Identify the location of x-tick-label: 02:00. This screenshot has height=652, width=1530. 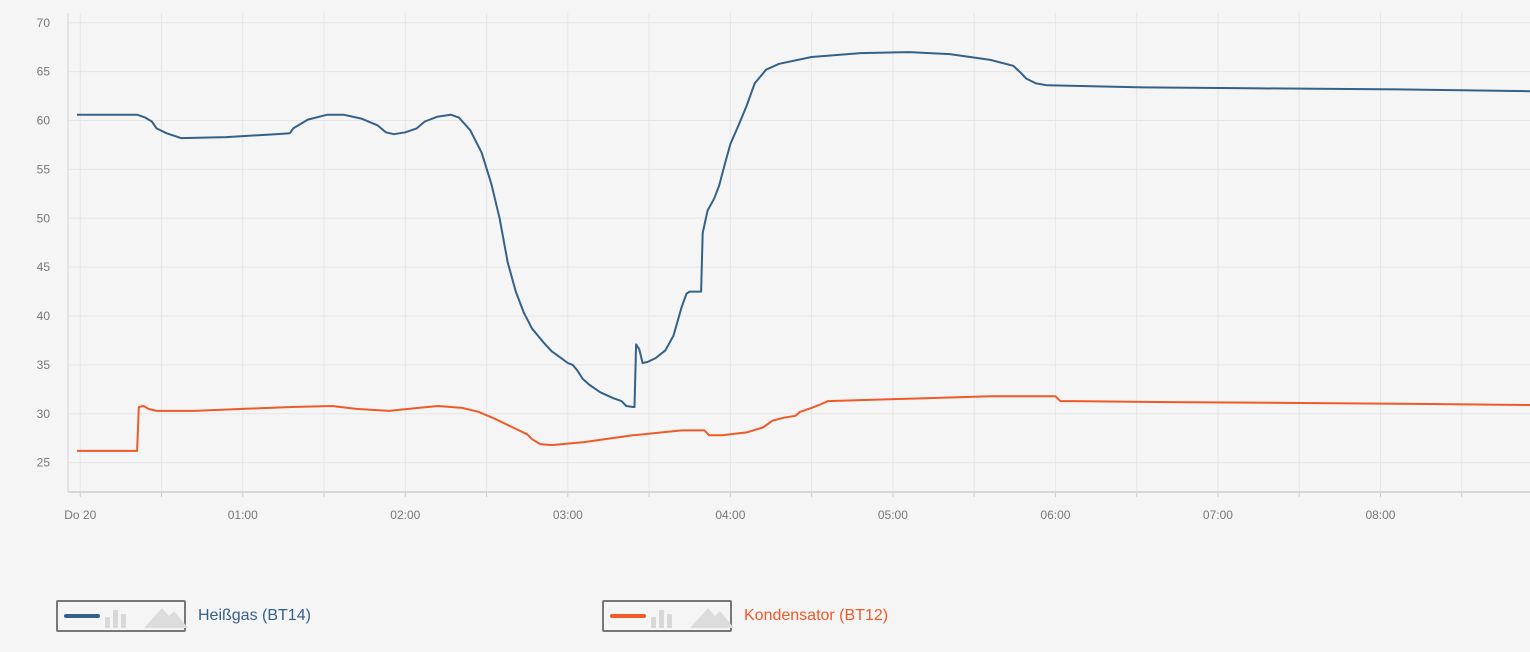
(405, 515).